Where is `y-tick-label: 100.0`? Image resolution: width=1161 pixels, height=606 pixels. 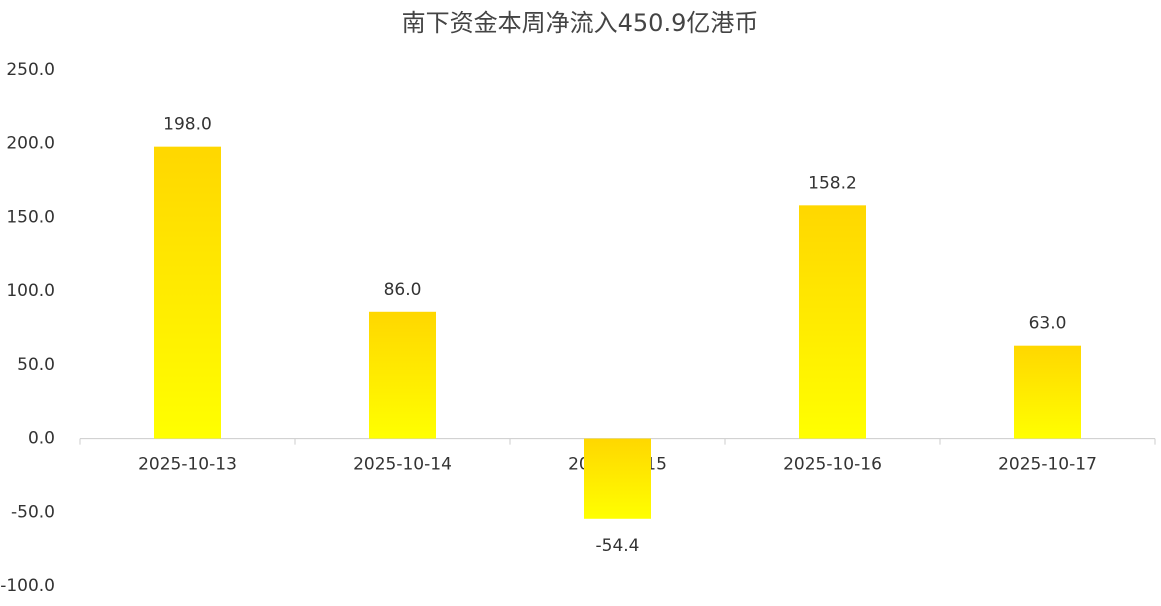
y-tick-label: 100.0 is located at coordinates (30, 291).